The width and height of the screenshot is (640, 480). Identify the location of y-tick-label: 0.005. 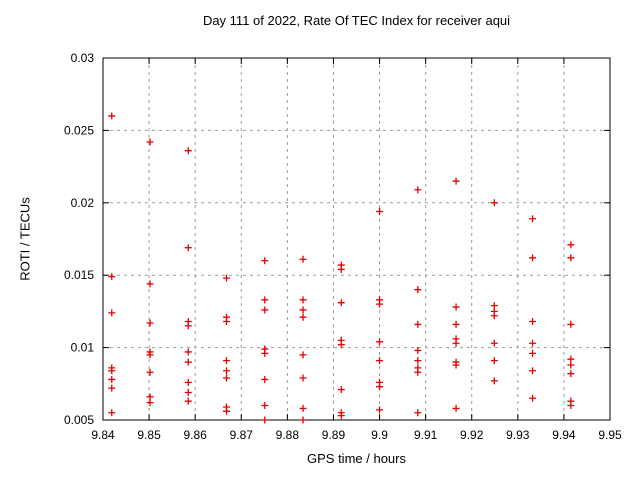
(79, 420).